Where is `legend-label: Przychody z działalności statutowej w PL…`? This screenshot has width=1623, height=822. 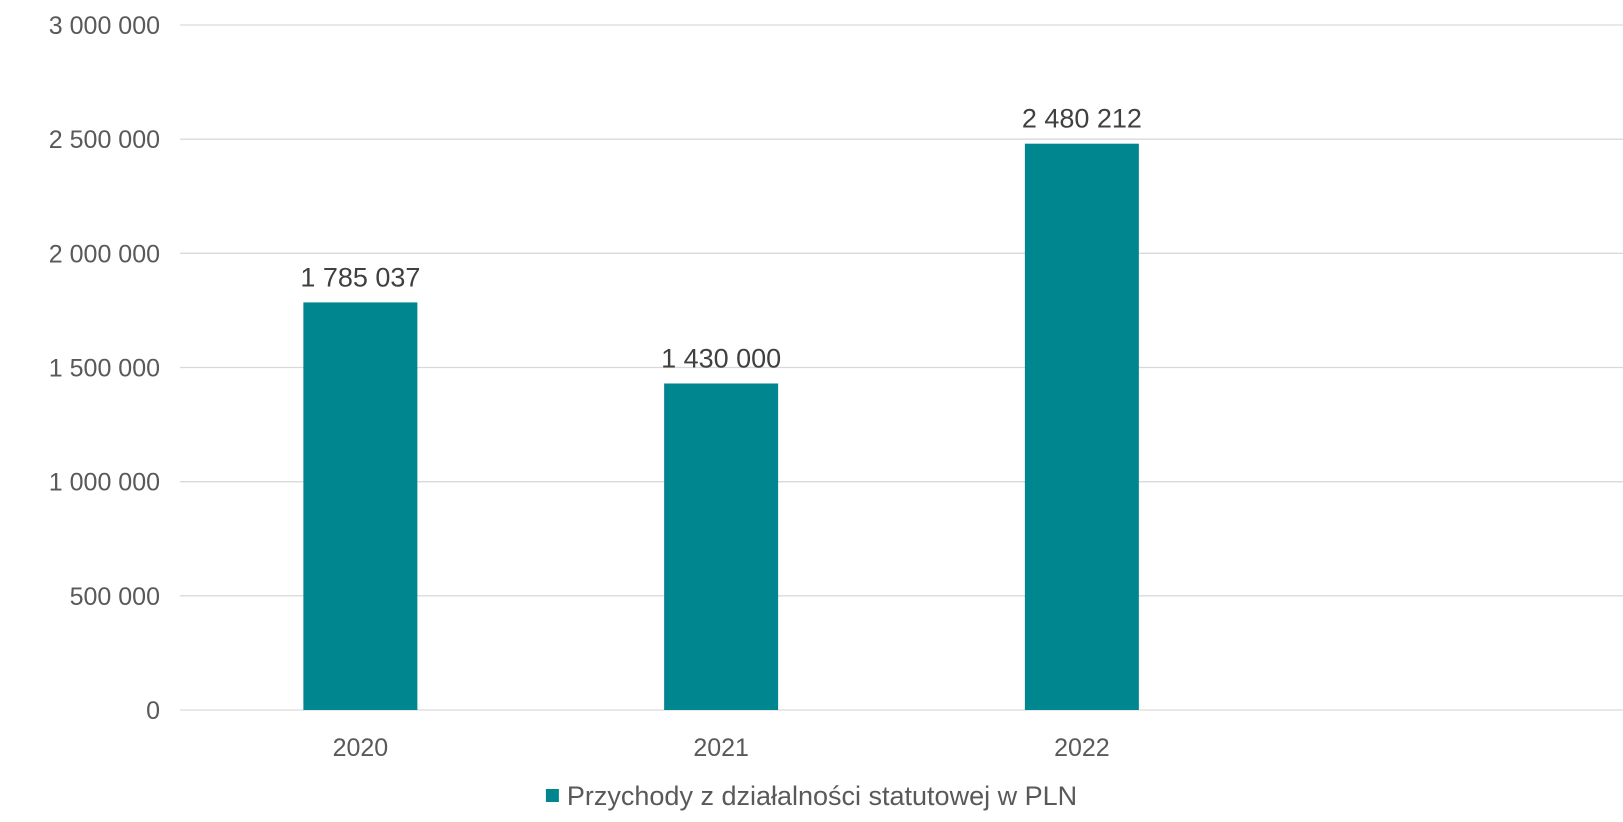 legend-label: Przychody z działalności statutowej w PL… is located at coordinates (822, 796).